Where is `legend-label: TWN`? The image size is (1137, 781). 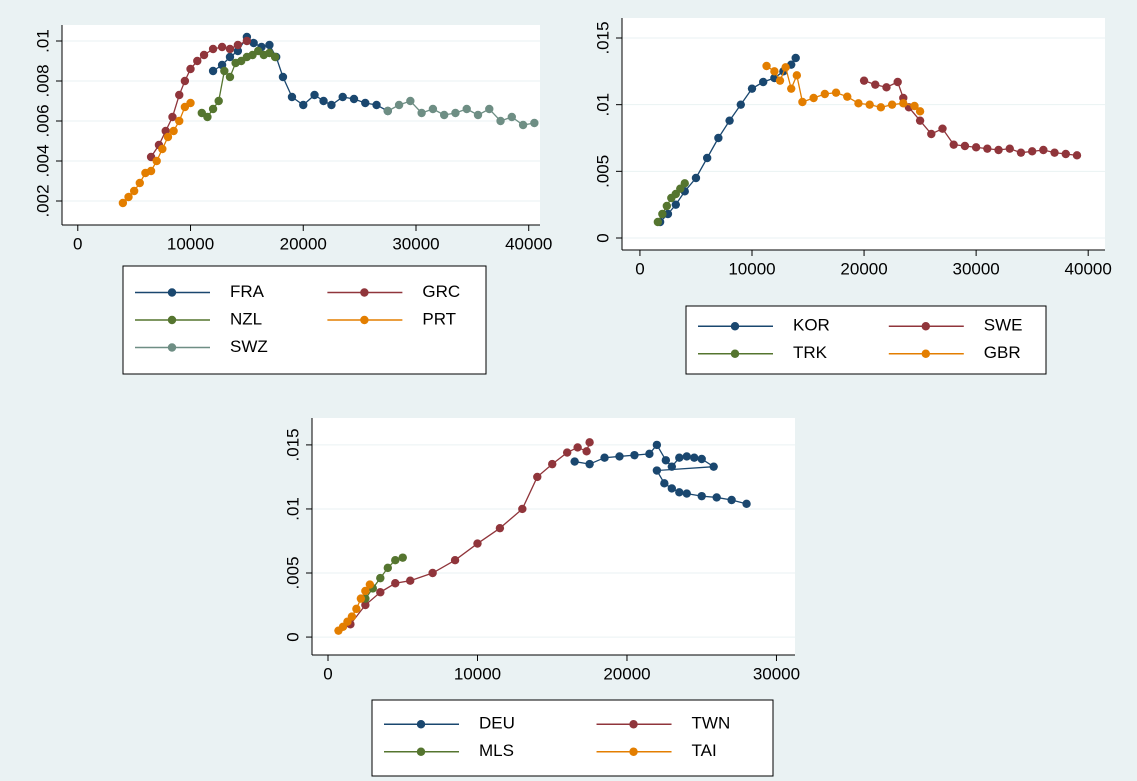
legend-label: TWN is located at coordinates (711, 723).